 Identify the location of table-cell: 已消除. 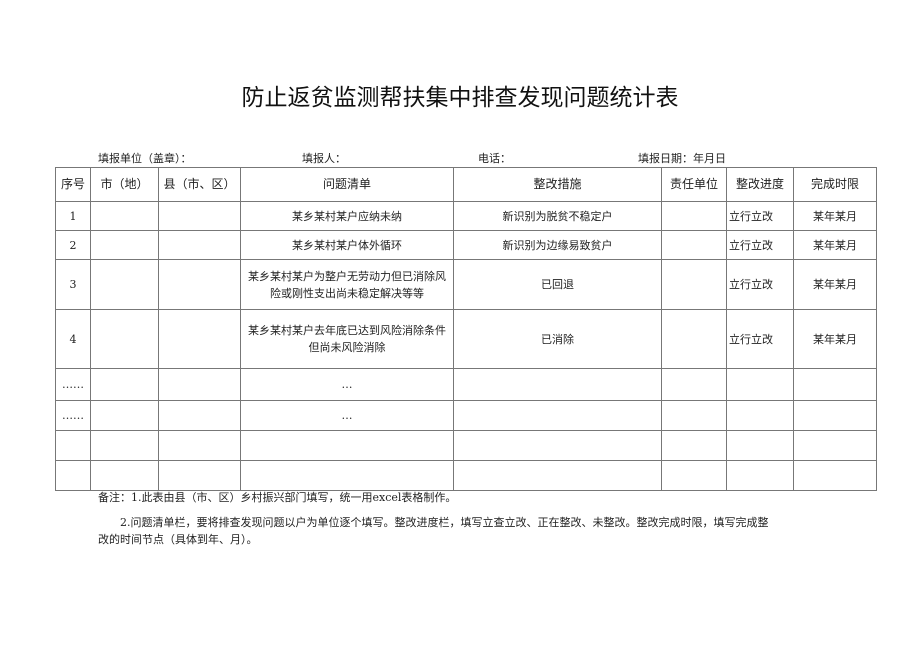
(557, 339).